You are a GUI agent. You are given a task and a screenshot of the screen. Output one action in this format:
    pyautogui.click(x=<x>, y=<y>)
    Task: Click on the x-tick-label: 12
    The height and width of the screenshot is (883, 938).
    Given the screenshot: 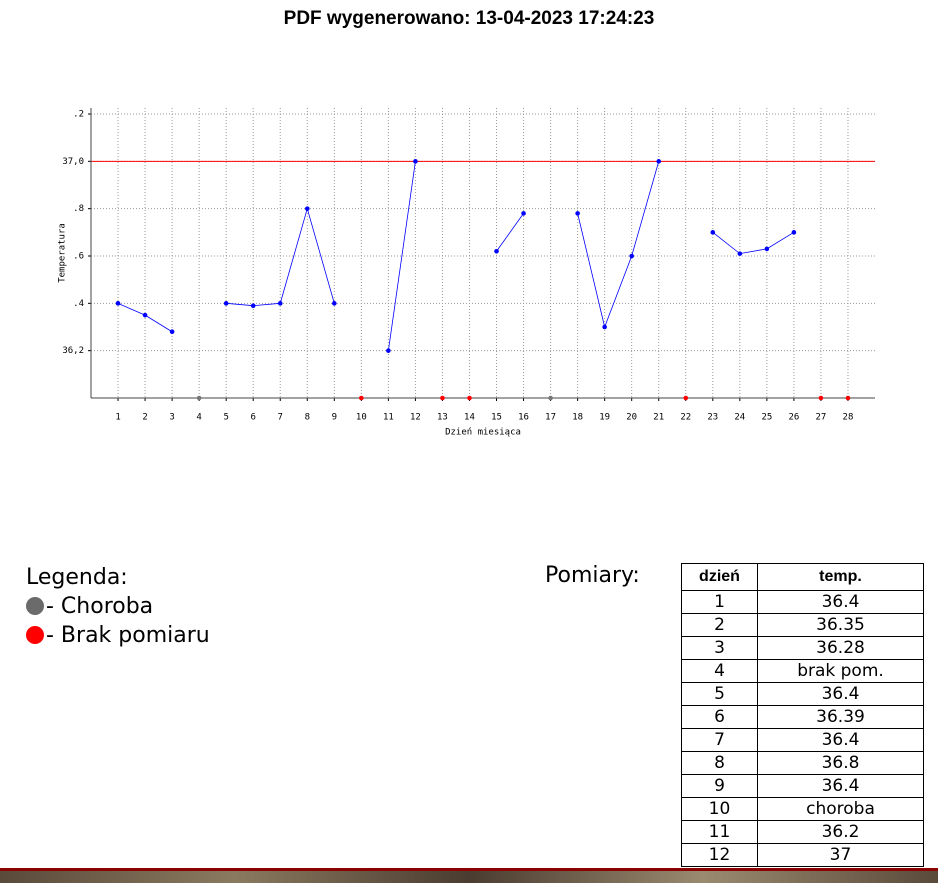 What is the action you would take?
    pyautogui.click(x=415, y=418)
    